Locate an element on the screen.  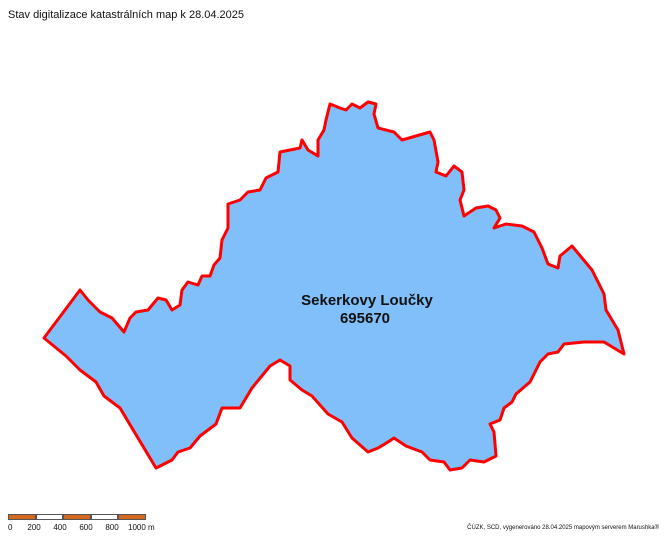
area-name-label: Sekerkovy Loučky is located at coordinates (367, 300).